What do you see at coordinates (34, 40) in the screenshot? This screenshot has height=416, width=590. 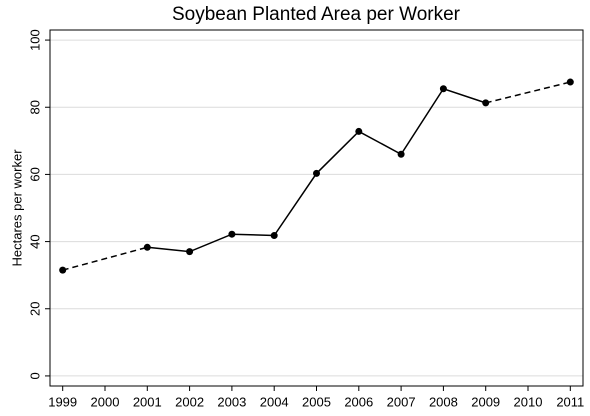 I see `y-tick-label: 100` at bounding box center [34, 40].